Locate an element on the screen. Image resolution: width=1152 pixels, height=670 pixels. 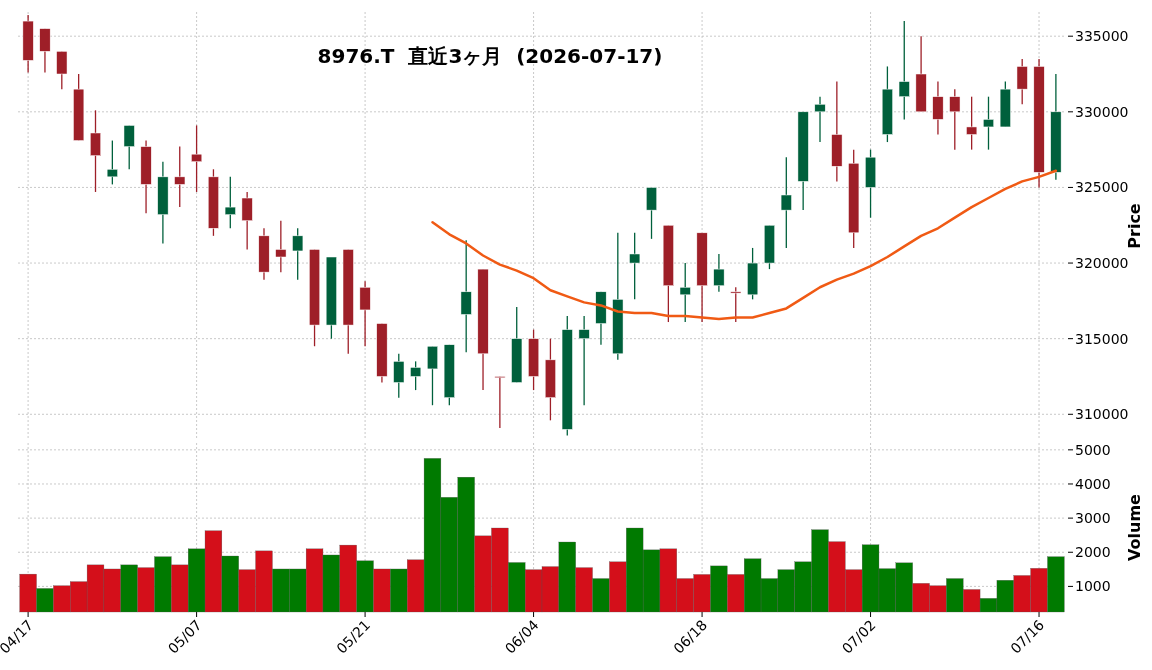
y-tick-label: 1000 is located at coordinates (1093, 586).